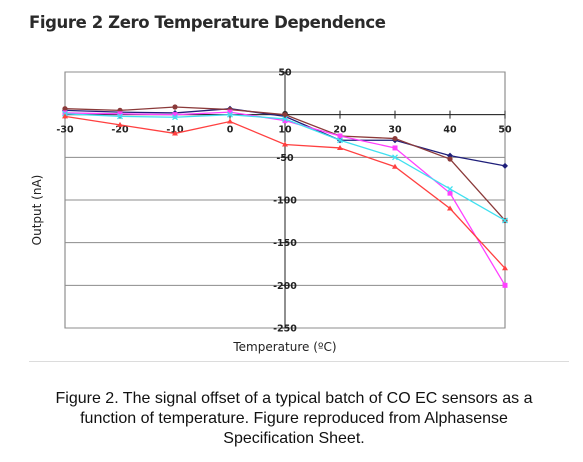 This screenshot has height=462, width=583. What do you see at coordinates (505, 130) in the screenshot?
I see `x-tick-label: 50` at bounding box center [505, 130].